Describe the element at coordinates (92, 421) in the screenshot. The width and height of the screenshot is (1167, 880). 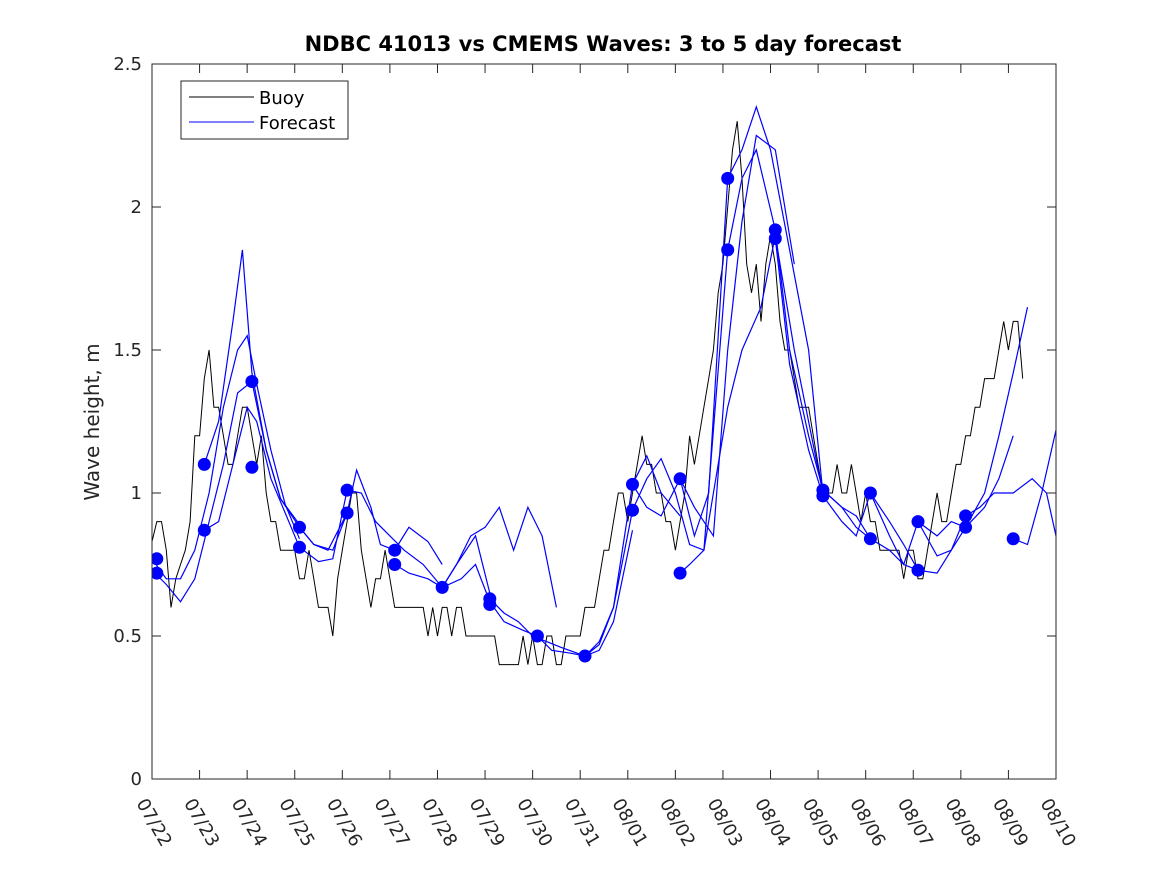
I see `y-axis-label: Wave height, m` at that location.